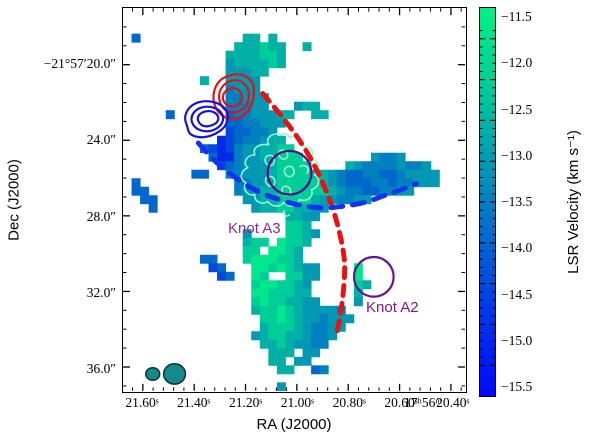 The height and width of the screenshot is (441, 600). Describe the element at coordinates (101, 292) in the screenshot. I see `y-tick-label: 32.0″` at that location.